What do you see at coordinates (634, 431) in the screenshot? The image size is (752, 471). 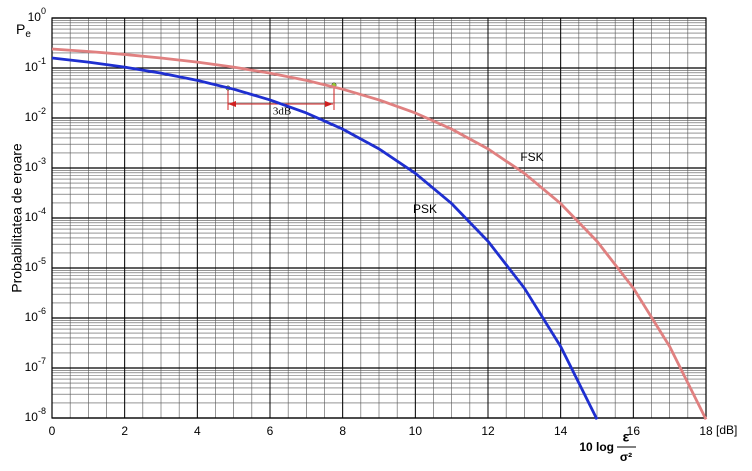 I see `x-tick-label: 16` at bounding box center [634, 431].